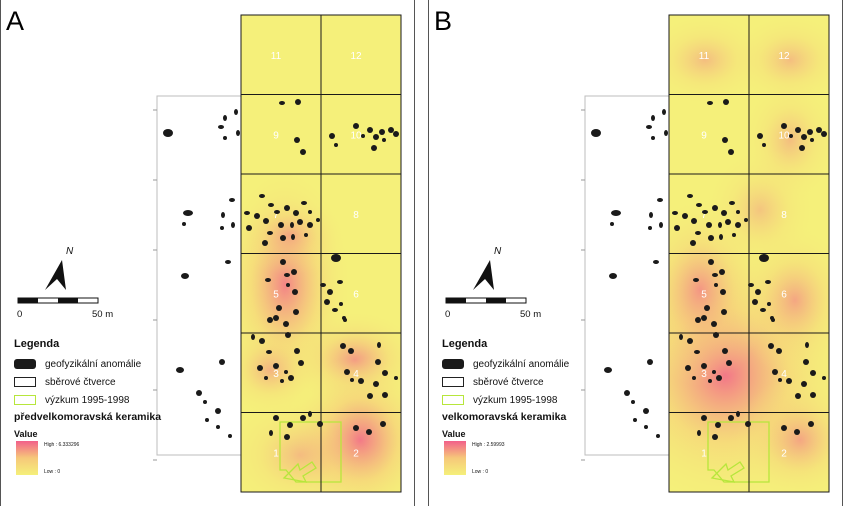 This screenshot has width=843, height=506. Describe the element at coordinates (276, 453) in the screenshot. I see `collection-square-label: 1` at that location.